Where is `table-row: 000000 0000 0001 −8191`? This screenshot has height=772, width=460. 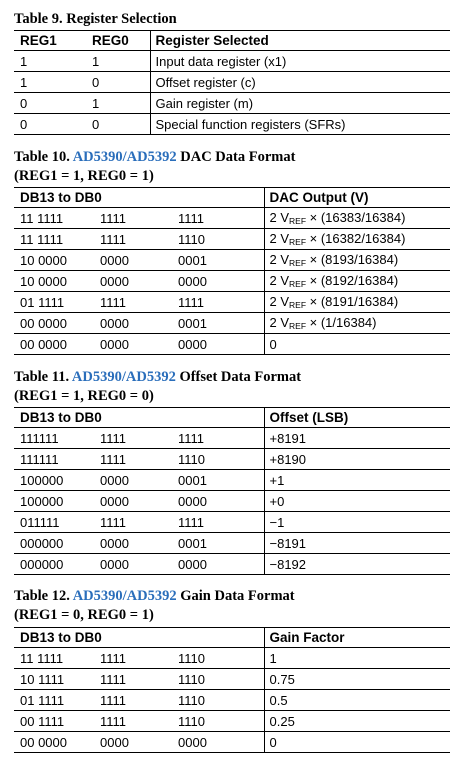 table-row: 000000 0000 0001 −8191 is located at coordinates (232, 543).